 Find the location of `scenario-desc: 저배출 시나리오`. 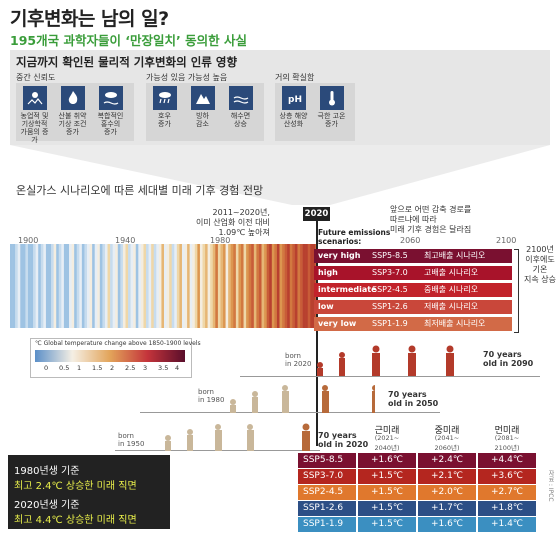

scenario-desc: 저배출 시나리오 is located at coordinates (451, 306).